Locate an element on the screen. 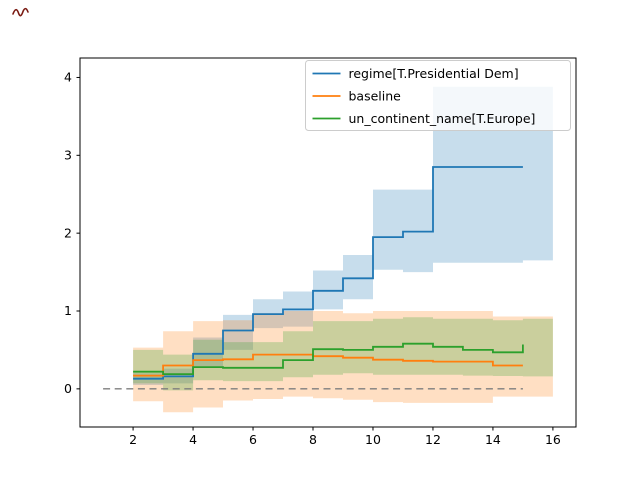 Image resolution: width=640 pixels, height=480 pixels. artifact-mark is located at coordinates (20, 12).